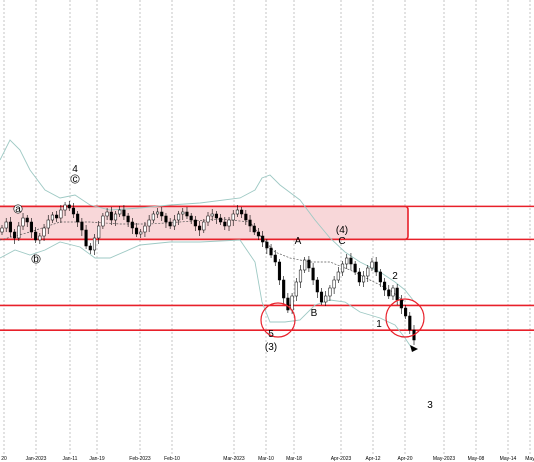  I want to click on wave-label: A, so click(298, 241).